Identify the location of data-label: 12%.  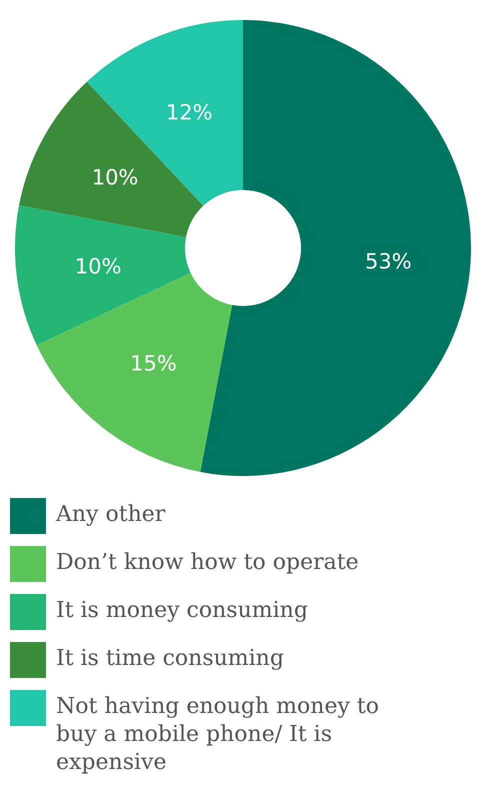
(189, 112).